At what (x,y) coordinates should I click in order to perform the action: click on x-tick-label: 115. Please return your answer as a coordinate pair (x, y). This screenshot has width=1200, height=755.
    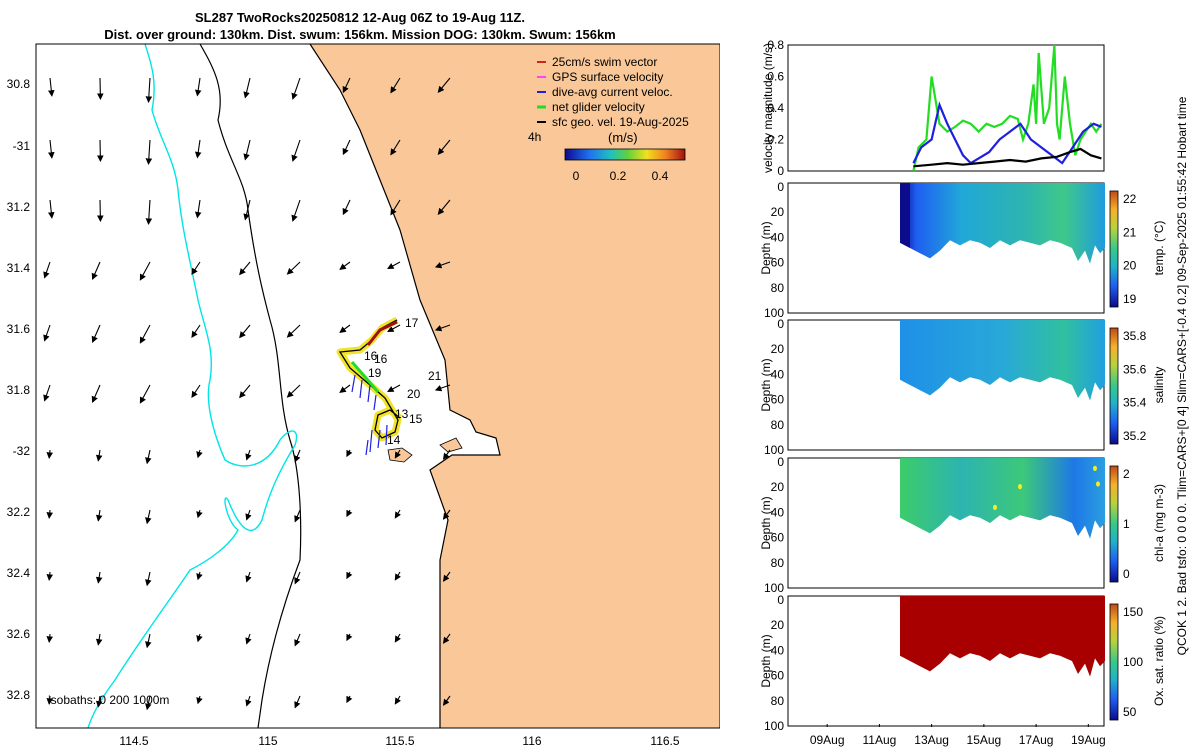
    Looking at the image, I should click on (267, 741).